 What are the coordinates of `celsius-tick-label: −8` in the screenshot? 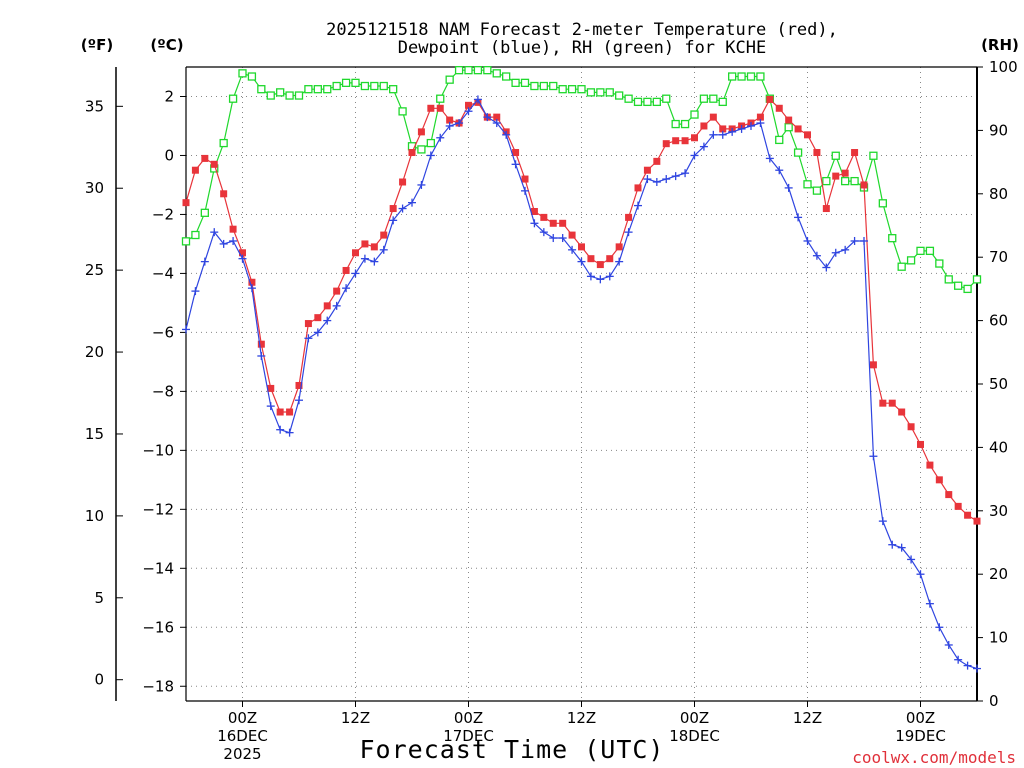 It's located at (163, 391).